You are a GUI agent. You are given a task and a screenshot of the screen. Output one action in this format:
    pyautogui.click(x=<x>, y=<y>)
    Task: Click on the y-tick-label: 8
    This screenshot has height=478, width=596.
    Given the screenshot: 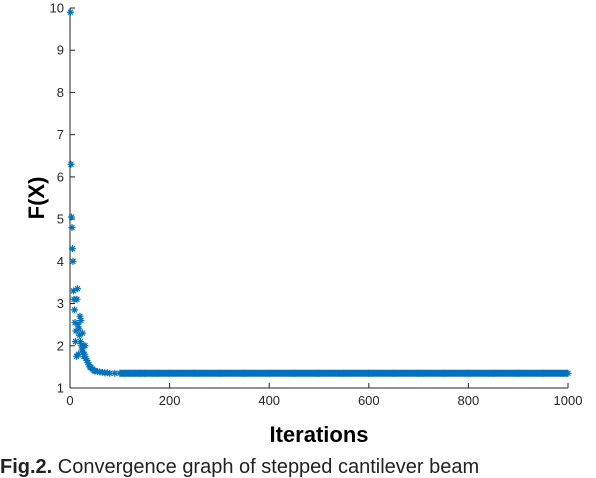 What is the action you would take?
    pyautogui.click(x=60, y=92)
    